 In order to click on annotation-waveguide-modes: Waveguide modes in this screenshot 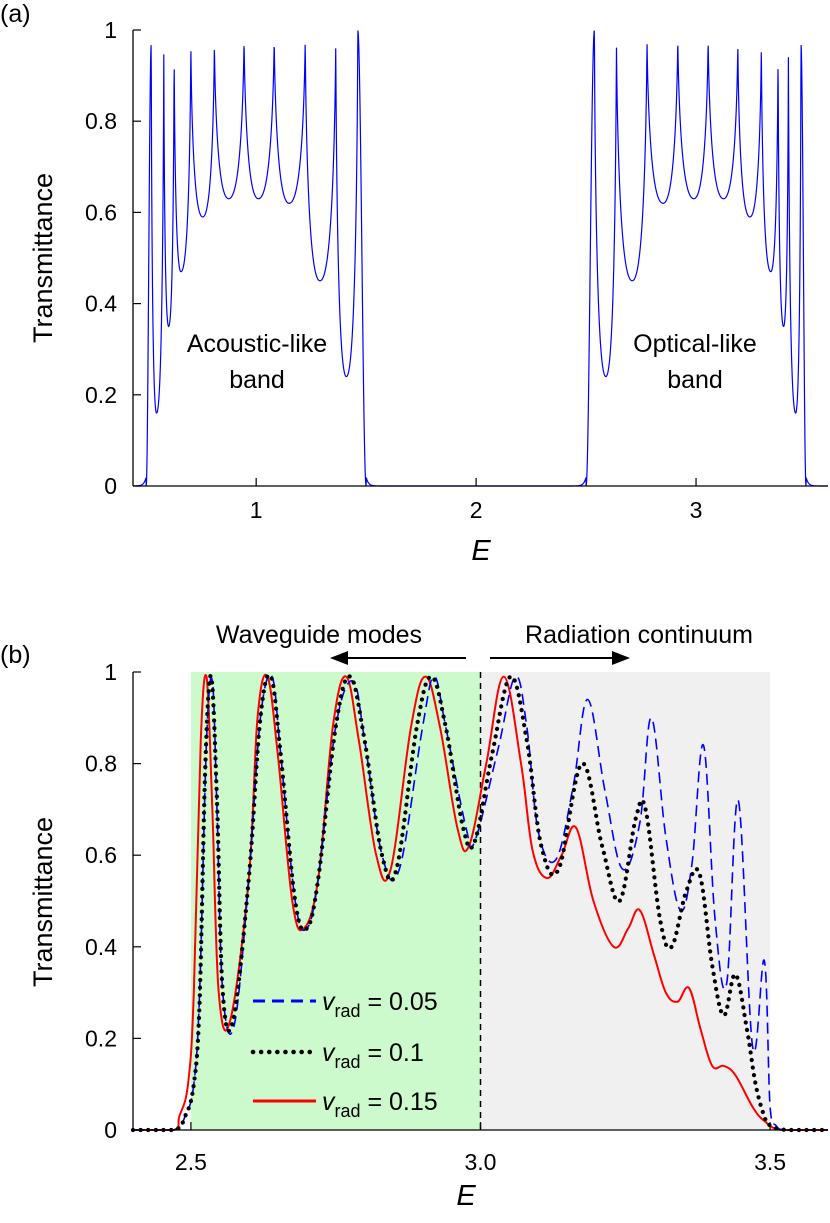, I will do `click(319, 635)`.